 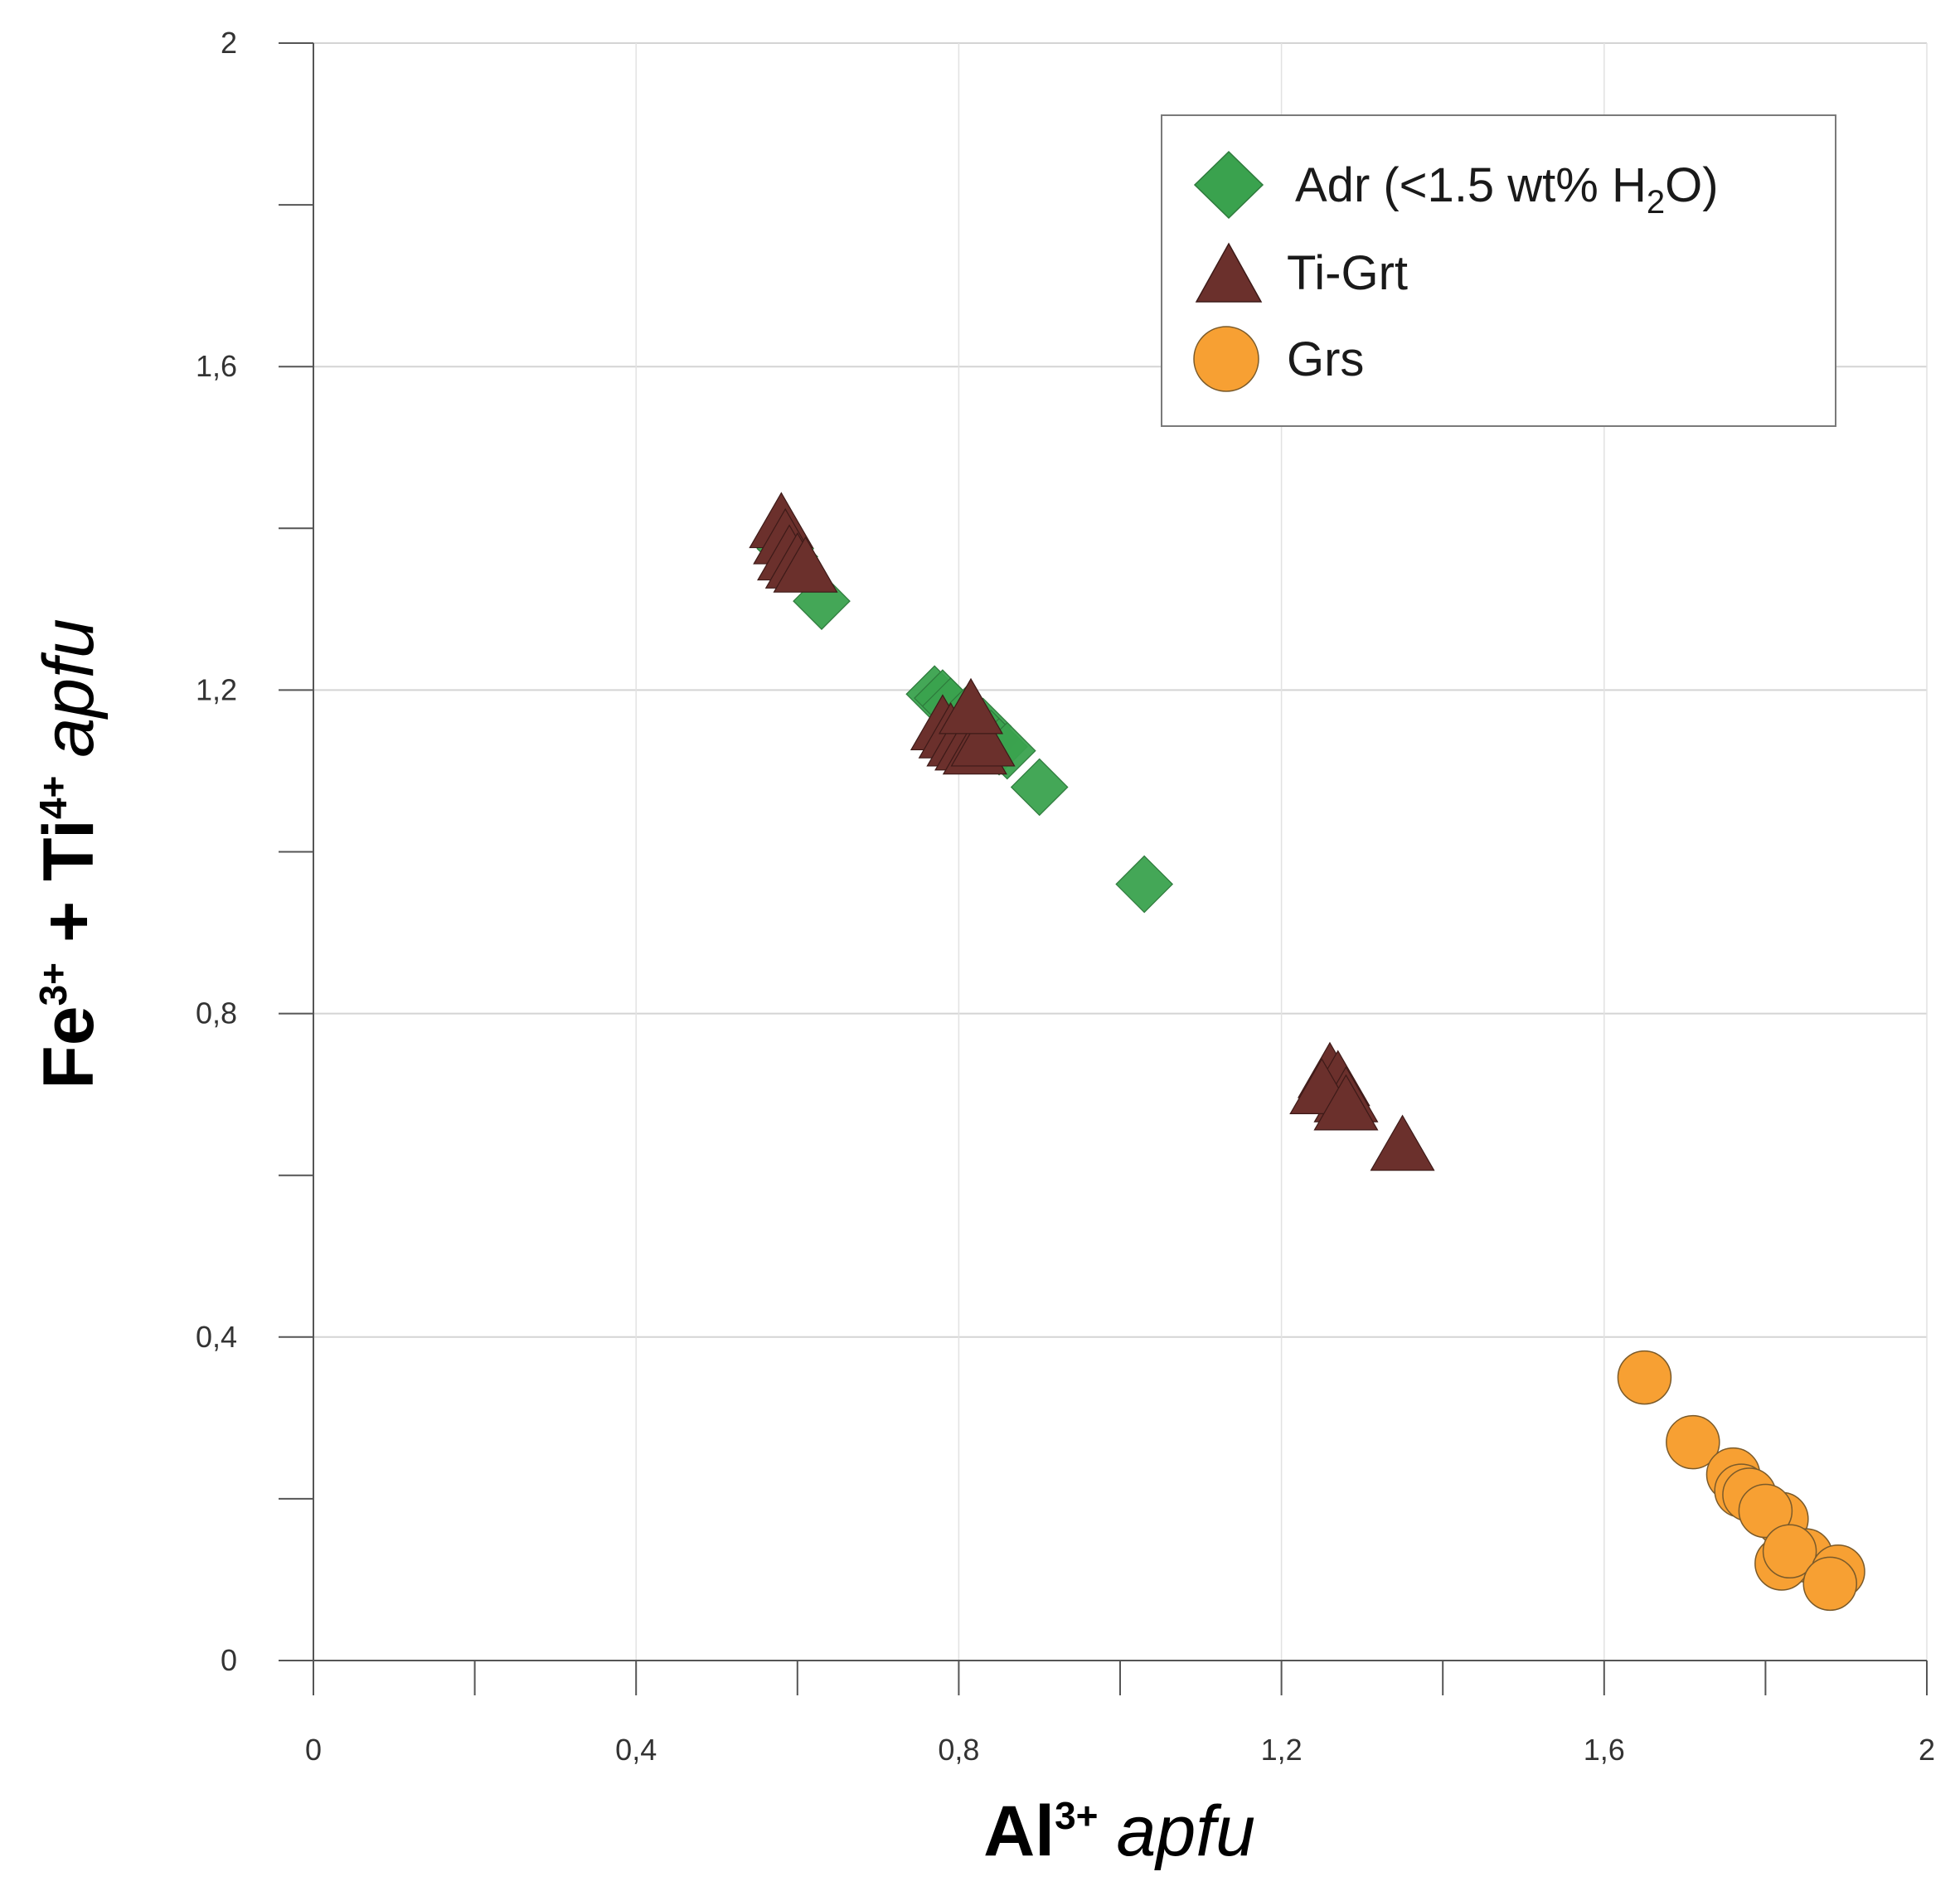 What do you see at coordinates (1471, 185) in the screenshot?
I see `legend-label-adr-main: Adr (<1.5 wt% H` at bounding box center [1471, 185].